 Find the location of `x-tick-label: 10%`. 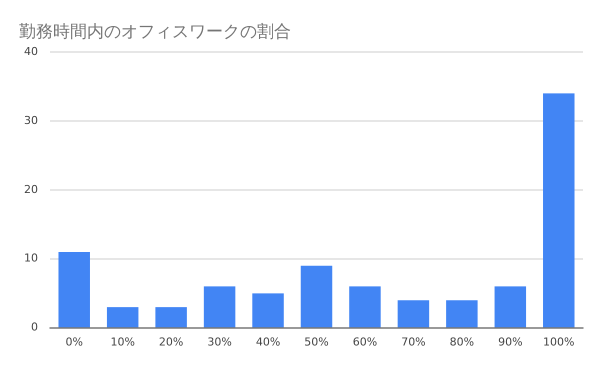

x-tick-label: 10% is located at coordinates (122, 341).